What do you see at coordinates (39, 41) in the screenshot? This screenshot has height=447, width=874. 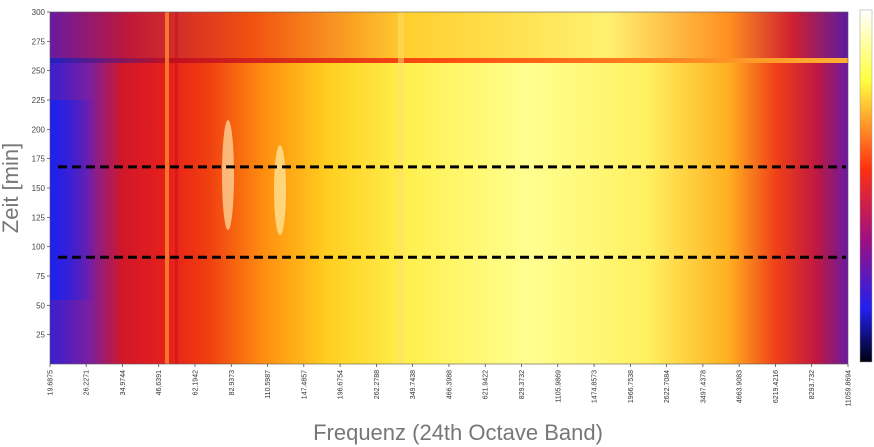 I see `y-tick-label: 275` at bounding box center [39, 41].